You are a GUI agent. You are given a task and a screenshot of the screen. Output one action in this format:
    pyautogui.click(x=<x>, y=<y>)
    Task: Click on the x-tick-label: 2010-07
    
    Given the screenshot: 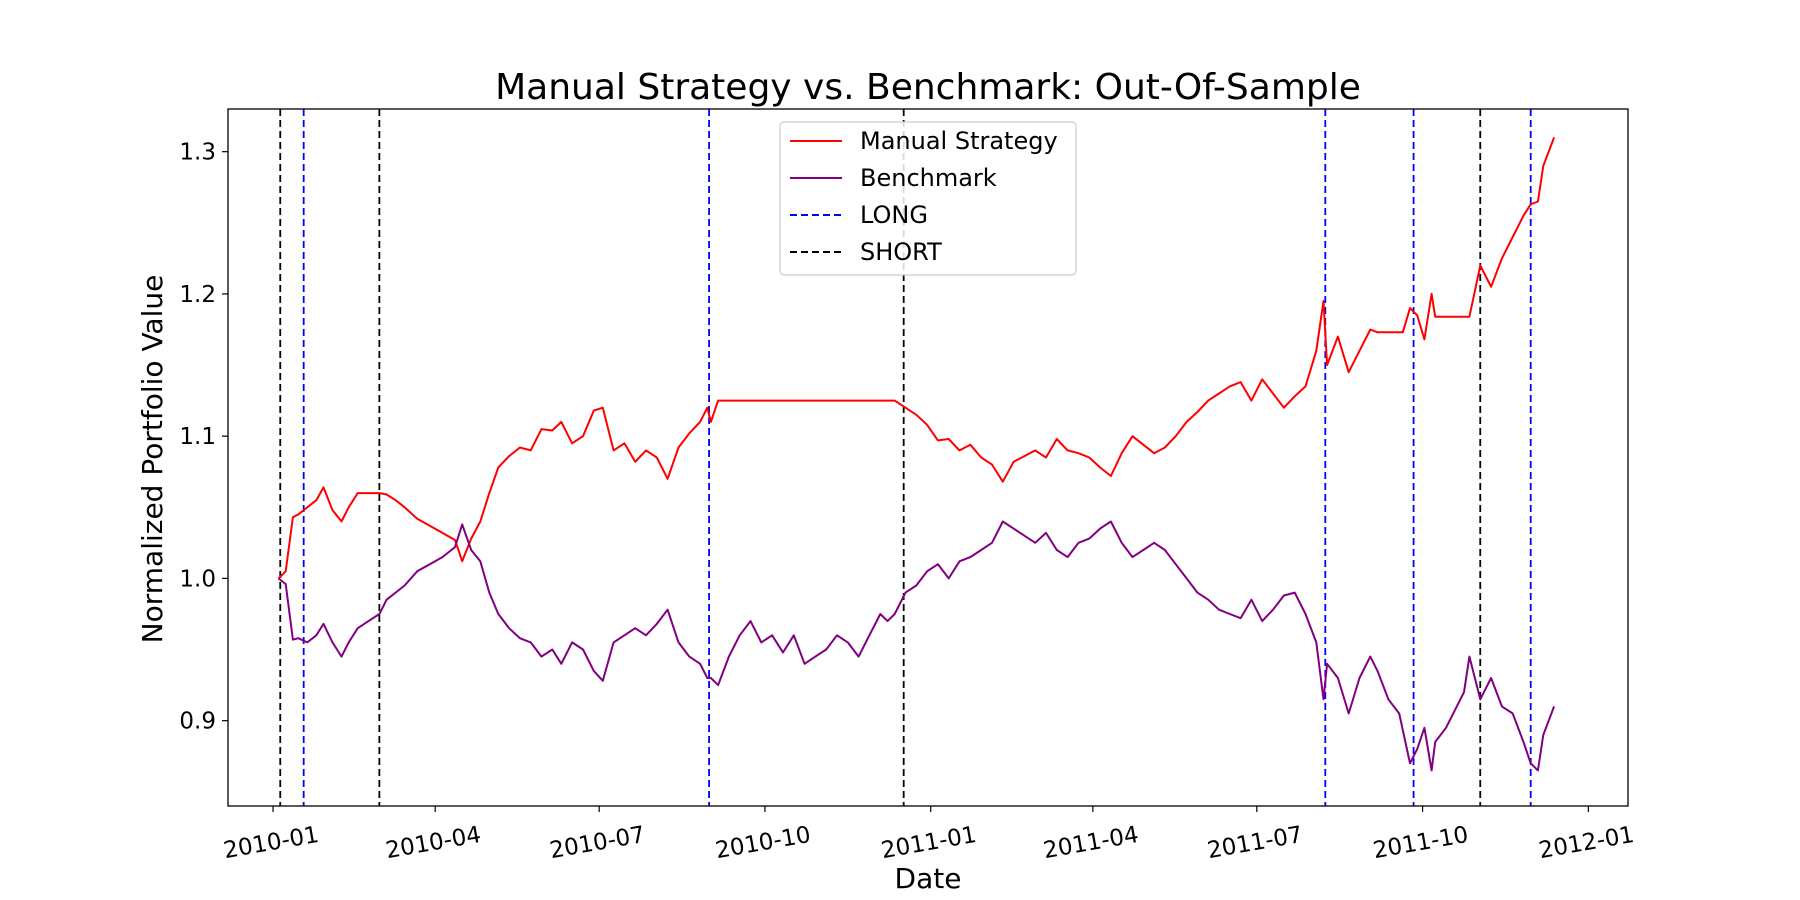 What is the action you would take?
    pyautogui.click(x=597, y=843)
    